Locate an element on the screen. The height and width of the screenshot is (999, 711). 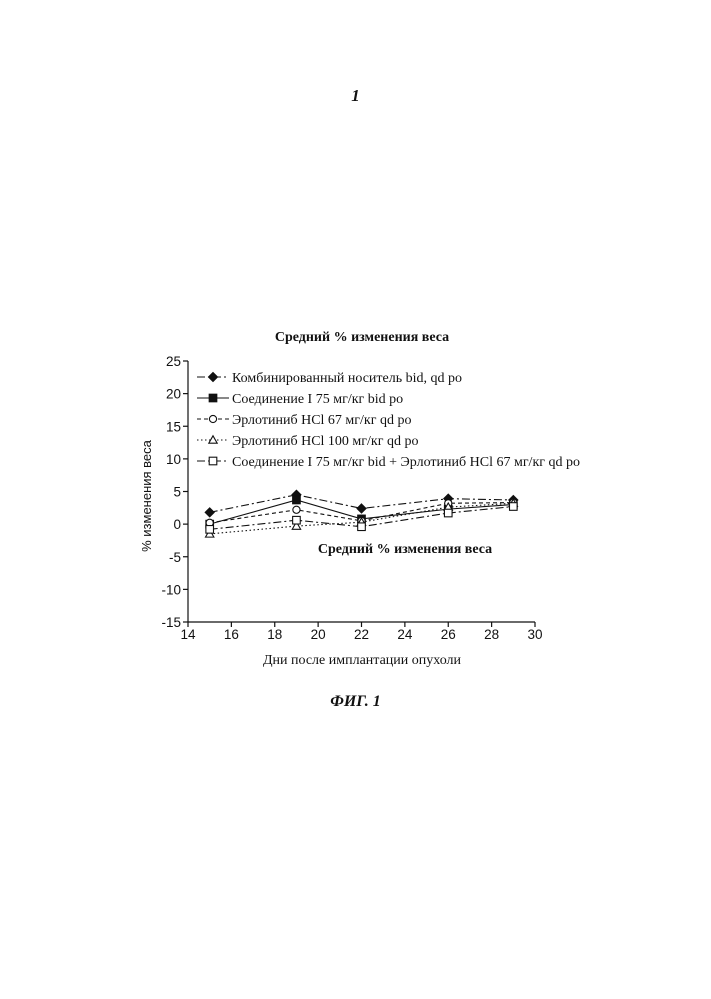
legend-label: Эрлотиниб HCl 100 мг/кг qd po is located at coordinates (325, 441).